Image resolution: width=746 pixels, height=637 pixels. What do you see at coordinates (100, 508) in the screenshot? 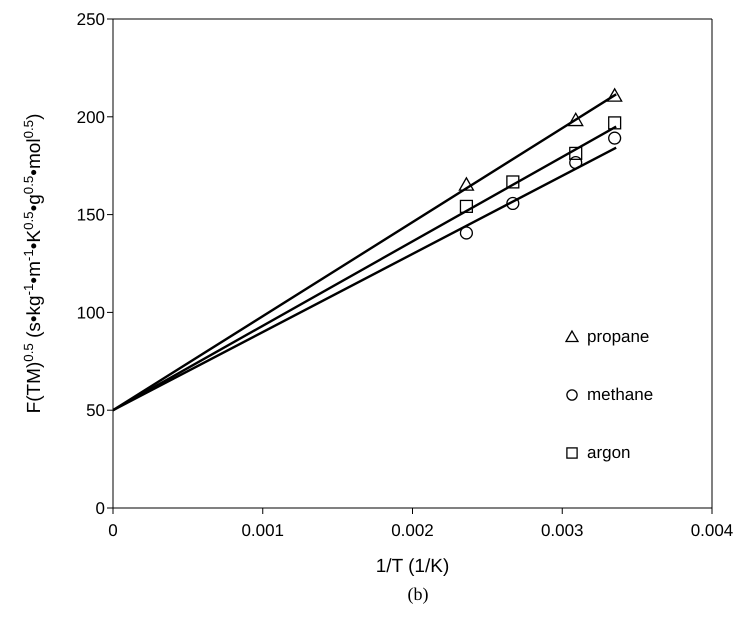
I see `y-tick-label: 0` at bounding box center [100, 508].